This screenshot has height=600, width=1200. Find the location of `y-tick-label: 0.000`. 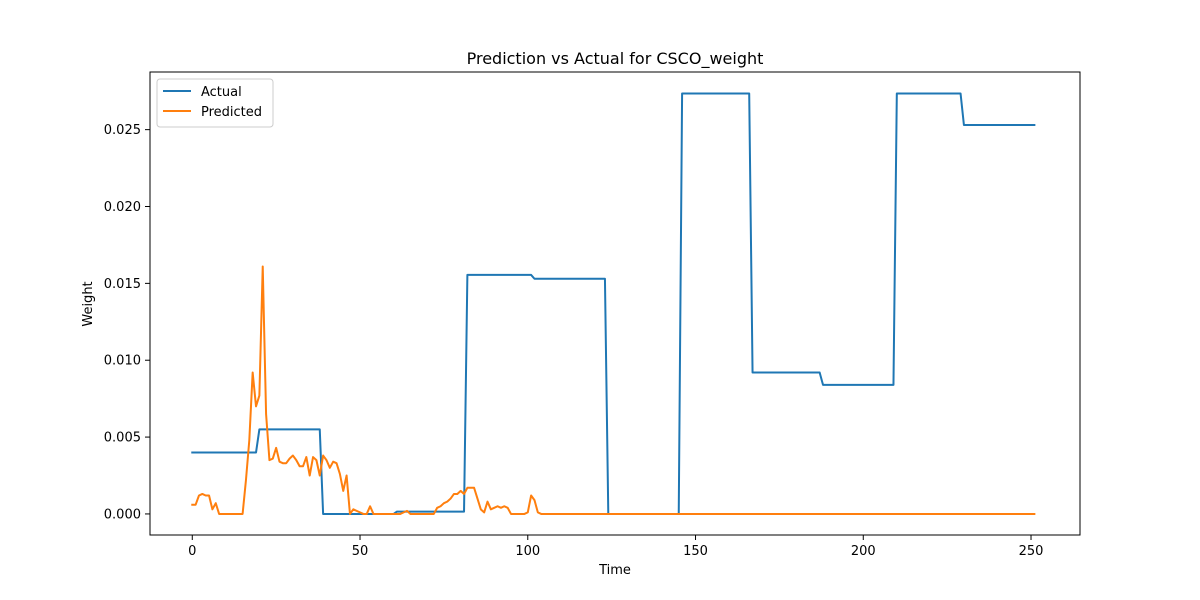

y-tick-label: 0.000 is located at coordinates (122, 514).